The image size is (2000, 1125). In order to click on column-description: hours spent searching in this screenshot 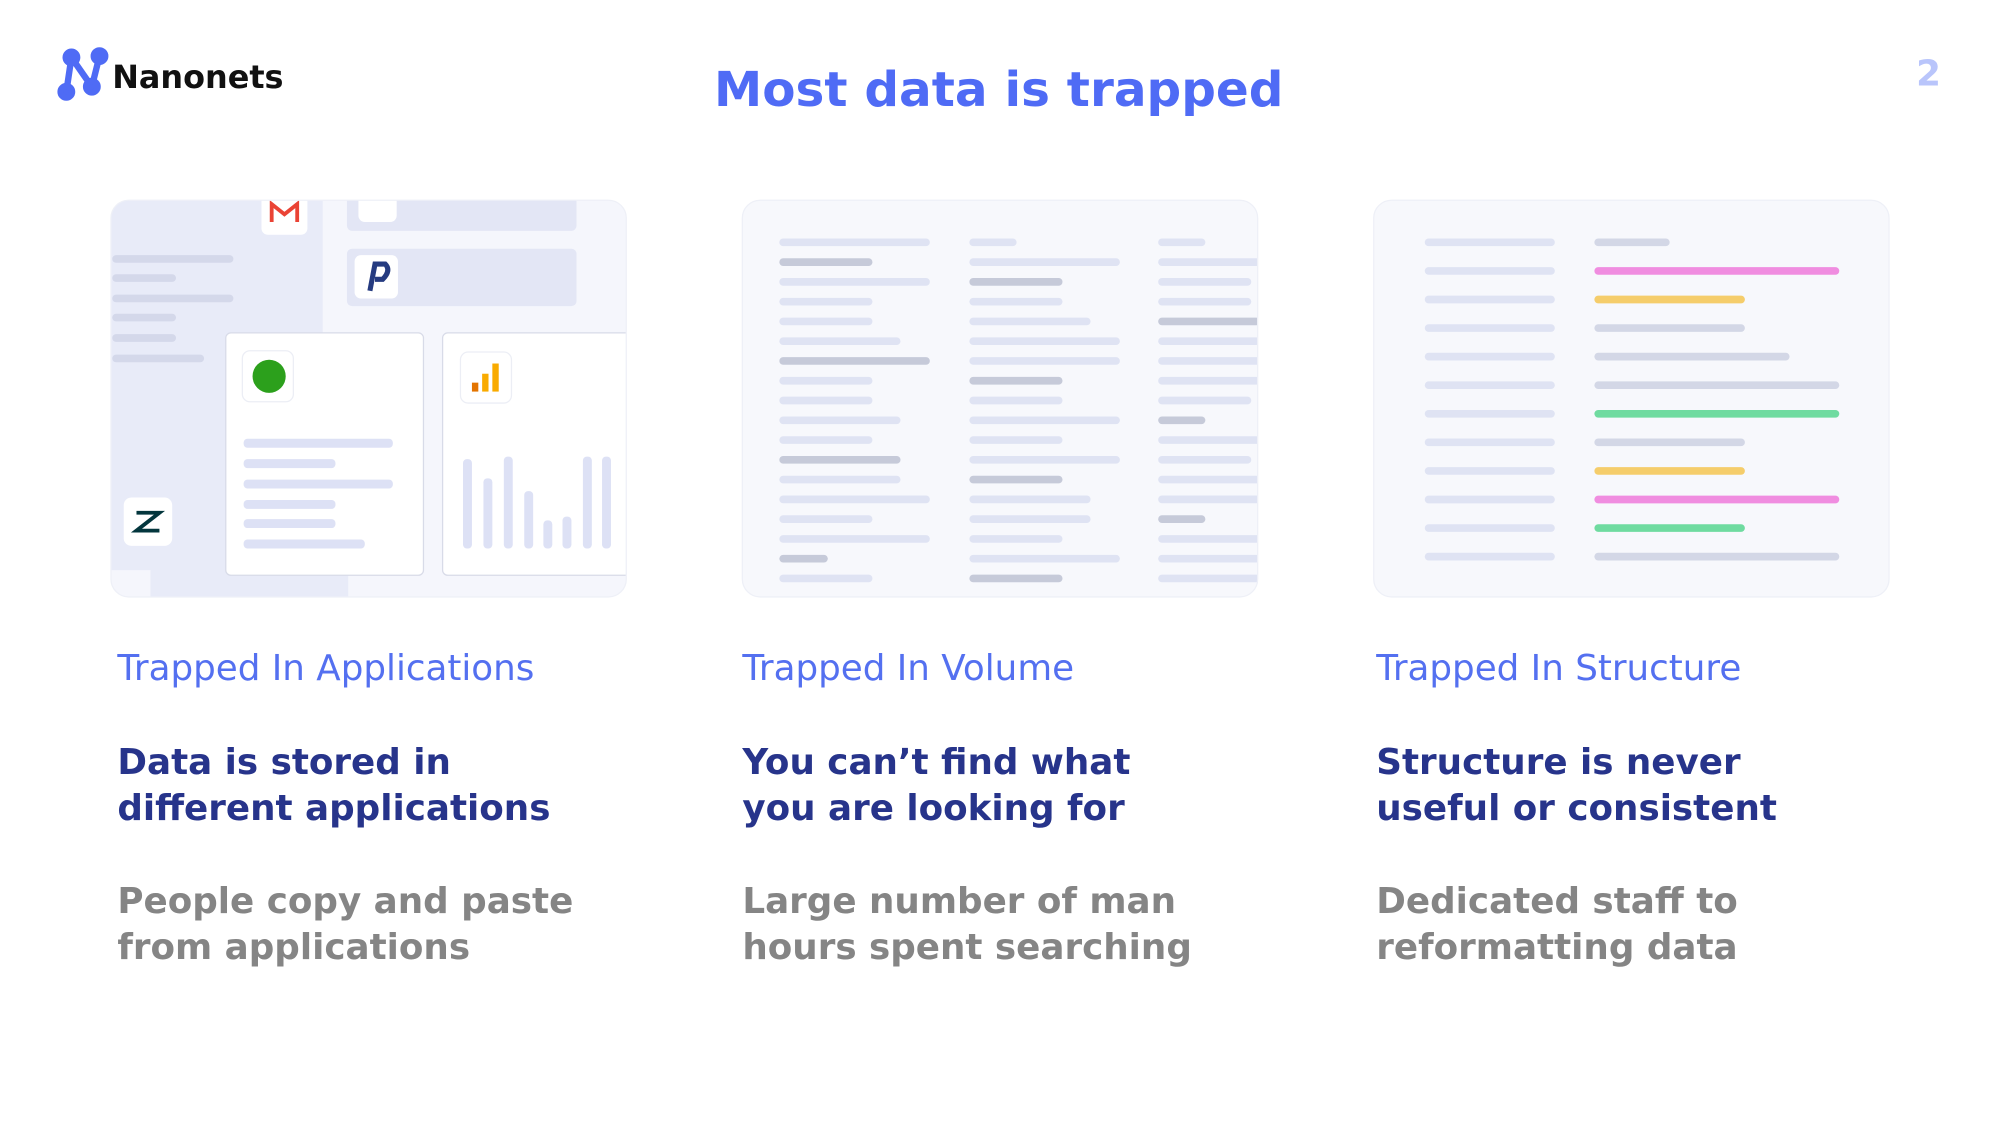, I will do `click(967, 947)`.